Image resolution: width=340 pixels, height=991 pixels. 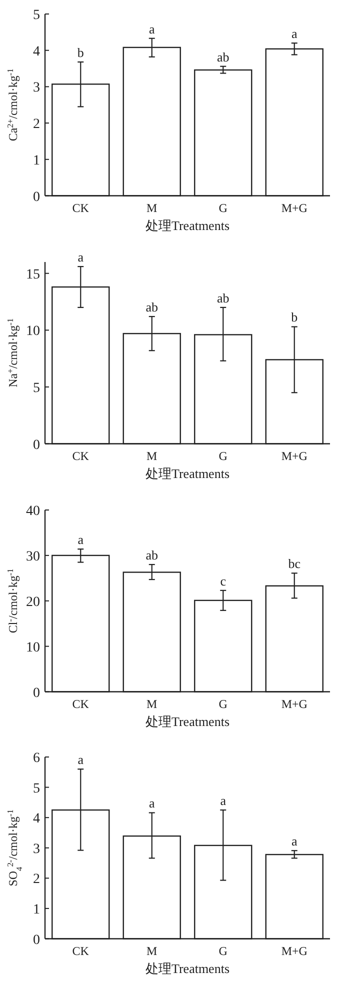 What do you see at coordinates (33, 274) in the screenshot?
I see `y-tick-label: 15` at bounding box center [33, 274].